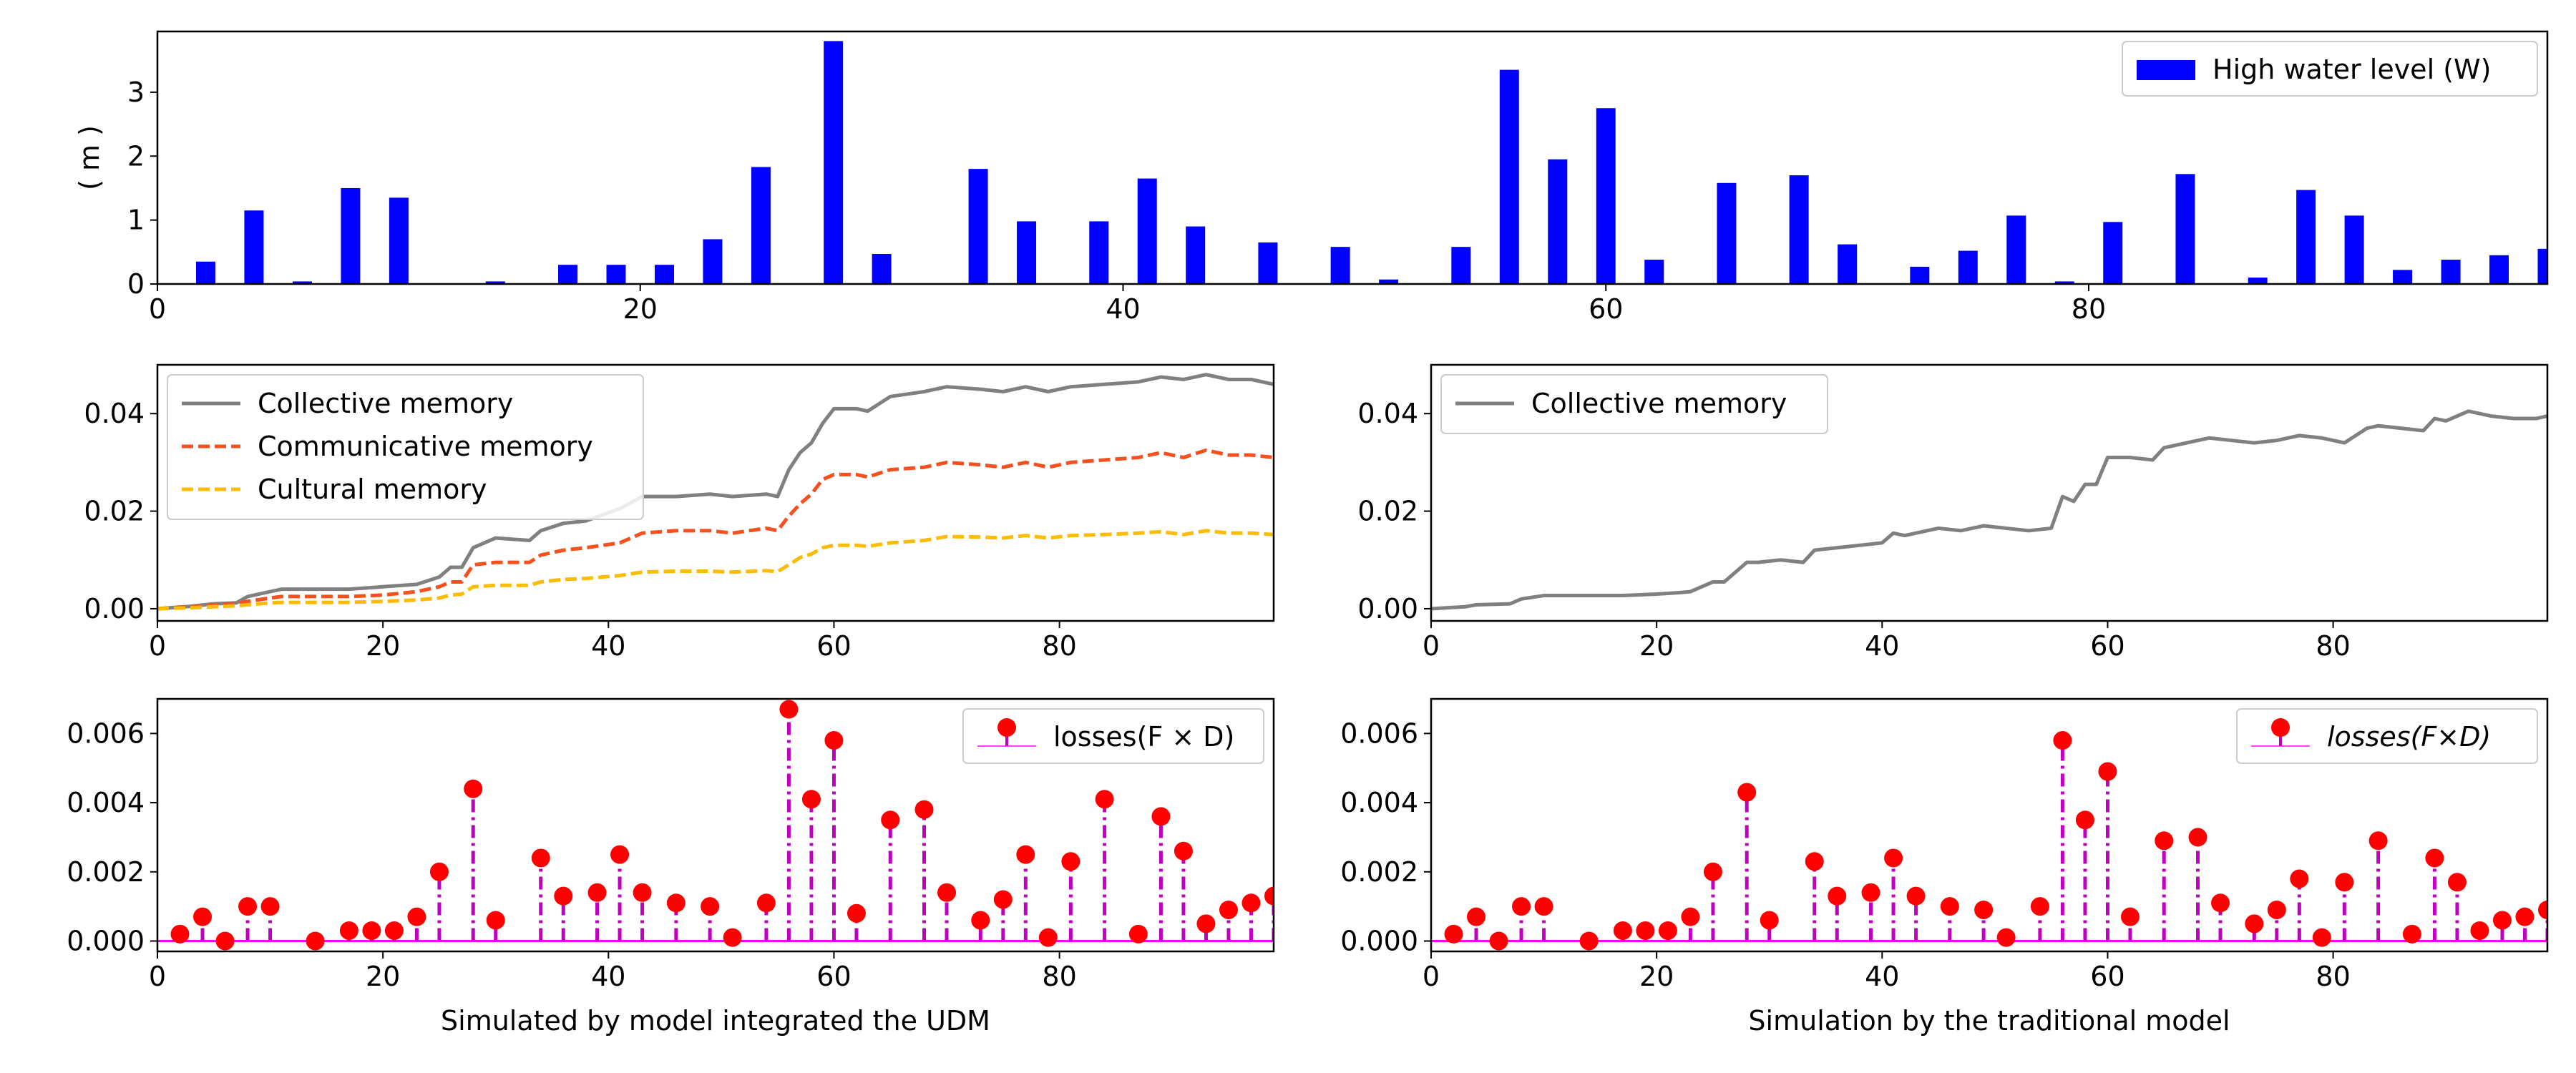 This screenshot has height=1073, width=2576. Describe the element at coordinates (2107, 646) in the screenshot. I see `x-tick-label: 60` at that location.